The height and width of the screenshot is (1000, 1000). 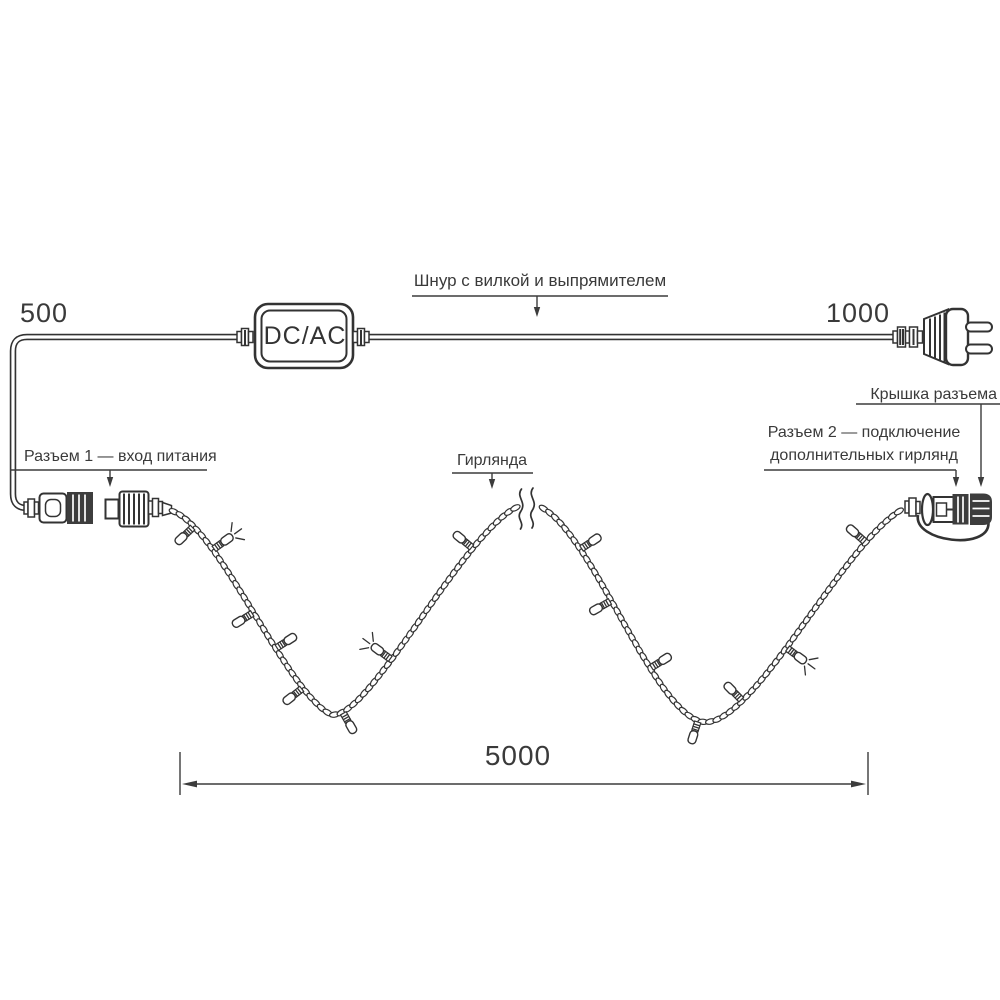 I want to click on connector1-label: Разъем 1 — вход питания, so click(x=120, y=456).